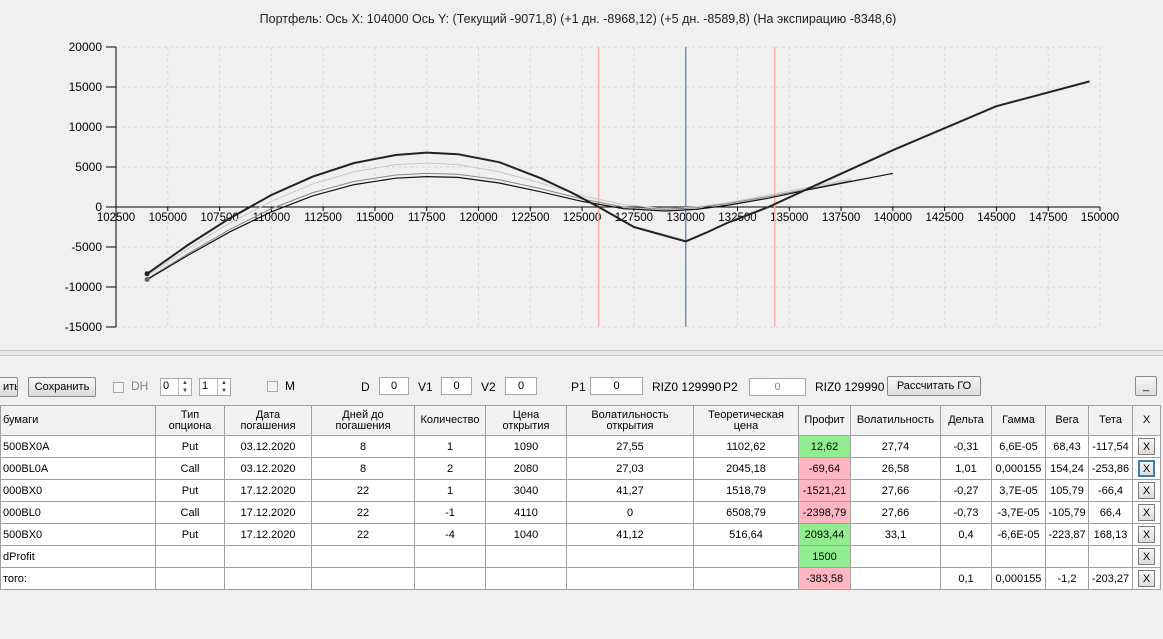  Describe the element at coordinates (1146, 386) in the screenshot. I see `minimize-button: _` at that location.